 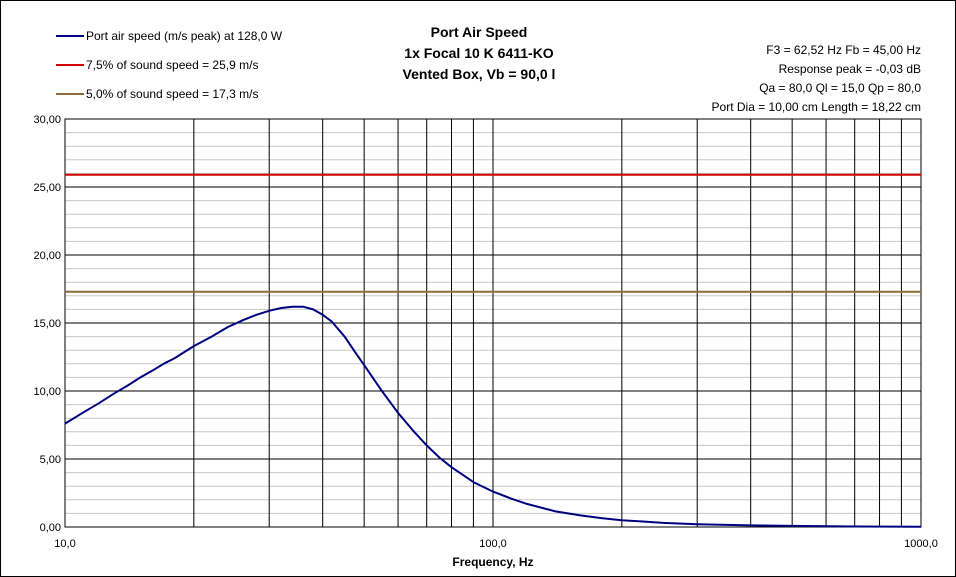 What do you see at coordinates (172, 94) in the screenshot?
I see `legend-label: 5,0% of sound speed = 17,3 m/s` at bounding box center [172, 94].